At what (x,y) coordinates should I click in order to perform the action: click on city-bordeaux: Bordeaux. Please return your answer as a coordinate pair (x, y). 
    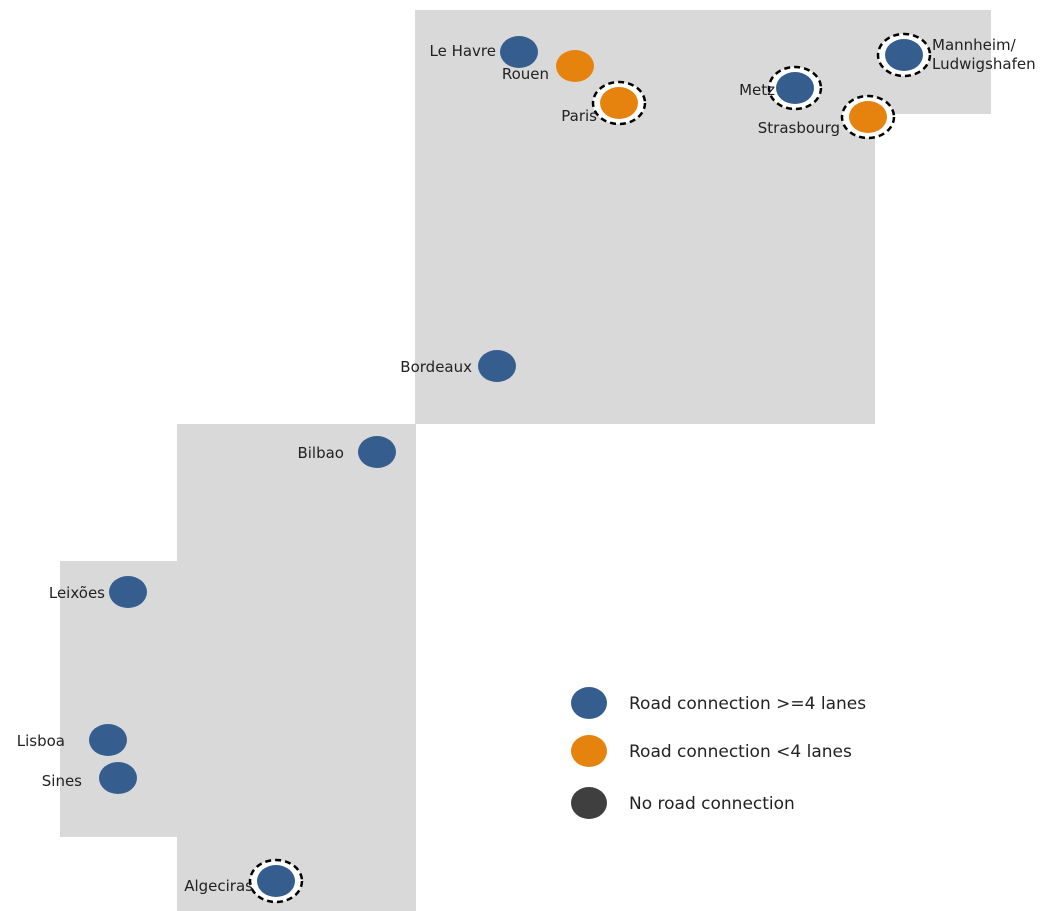
    Looking at the image, I should click on (458, 366).